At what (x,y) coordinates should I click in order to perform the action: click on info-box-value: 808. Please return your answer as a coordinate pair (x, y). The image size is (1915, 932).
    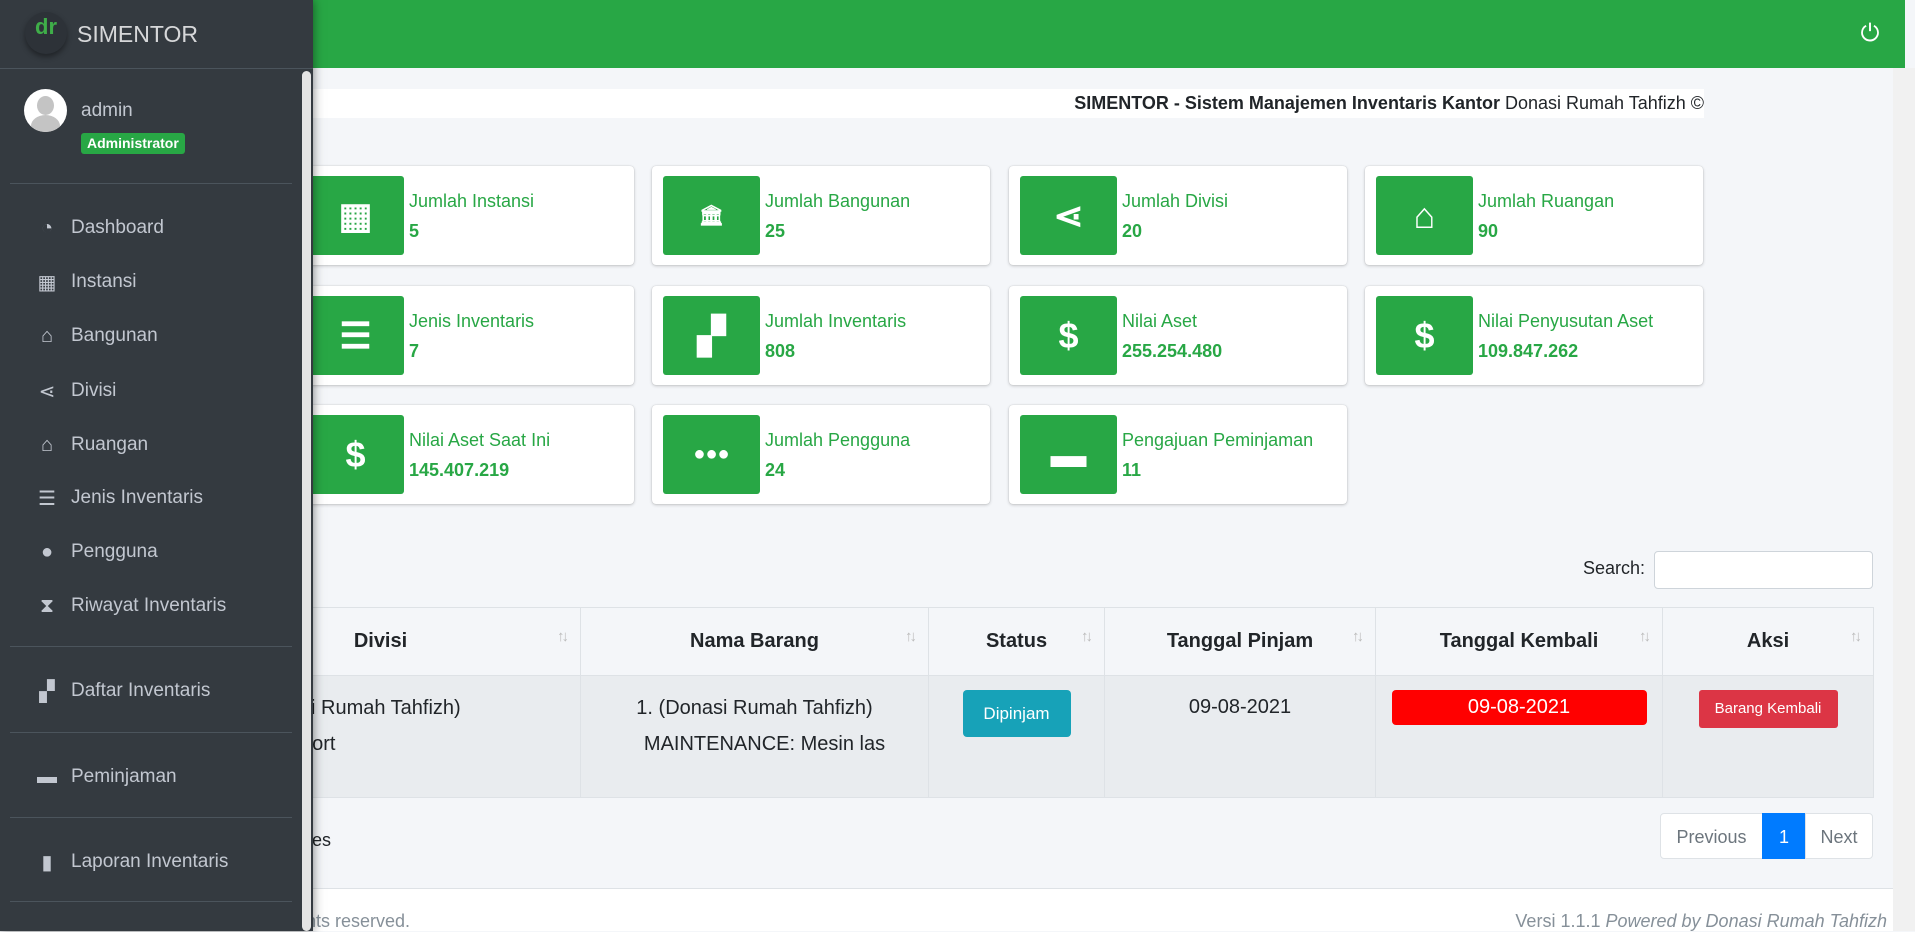
    Looking at the image, I should click on (780, 351).